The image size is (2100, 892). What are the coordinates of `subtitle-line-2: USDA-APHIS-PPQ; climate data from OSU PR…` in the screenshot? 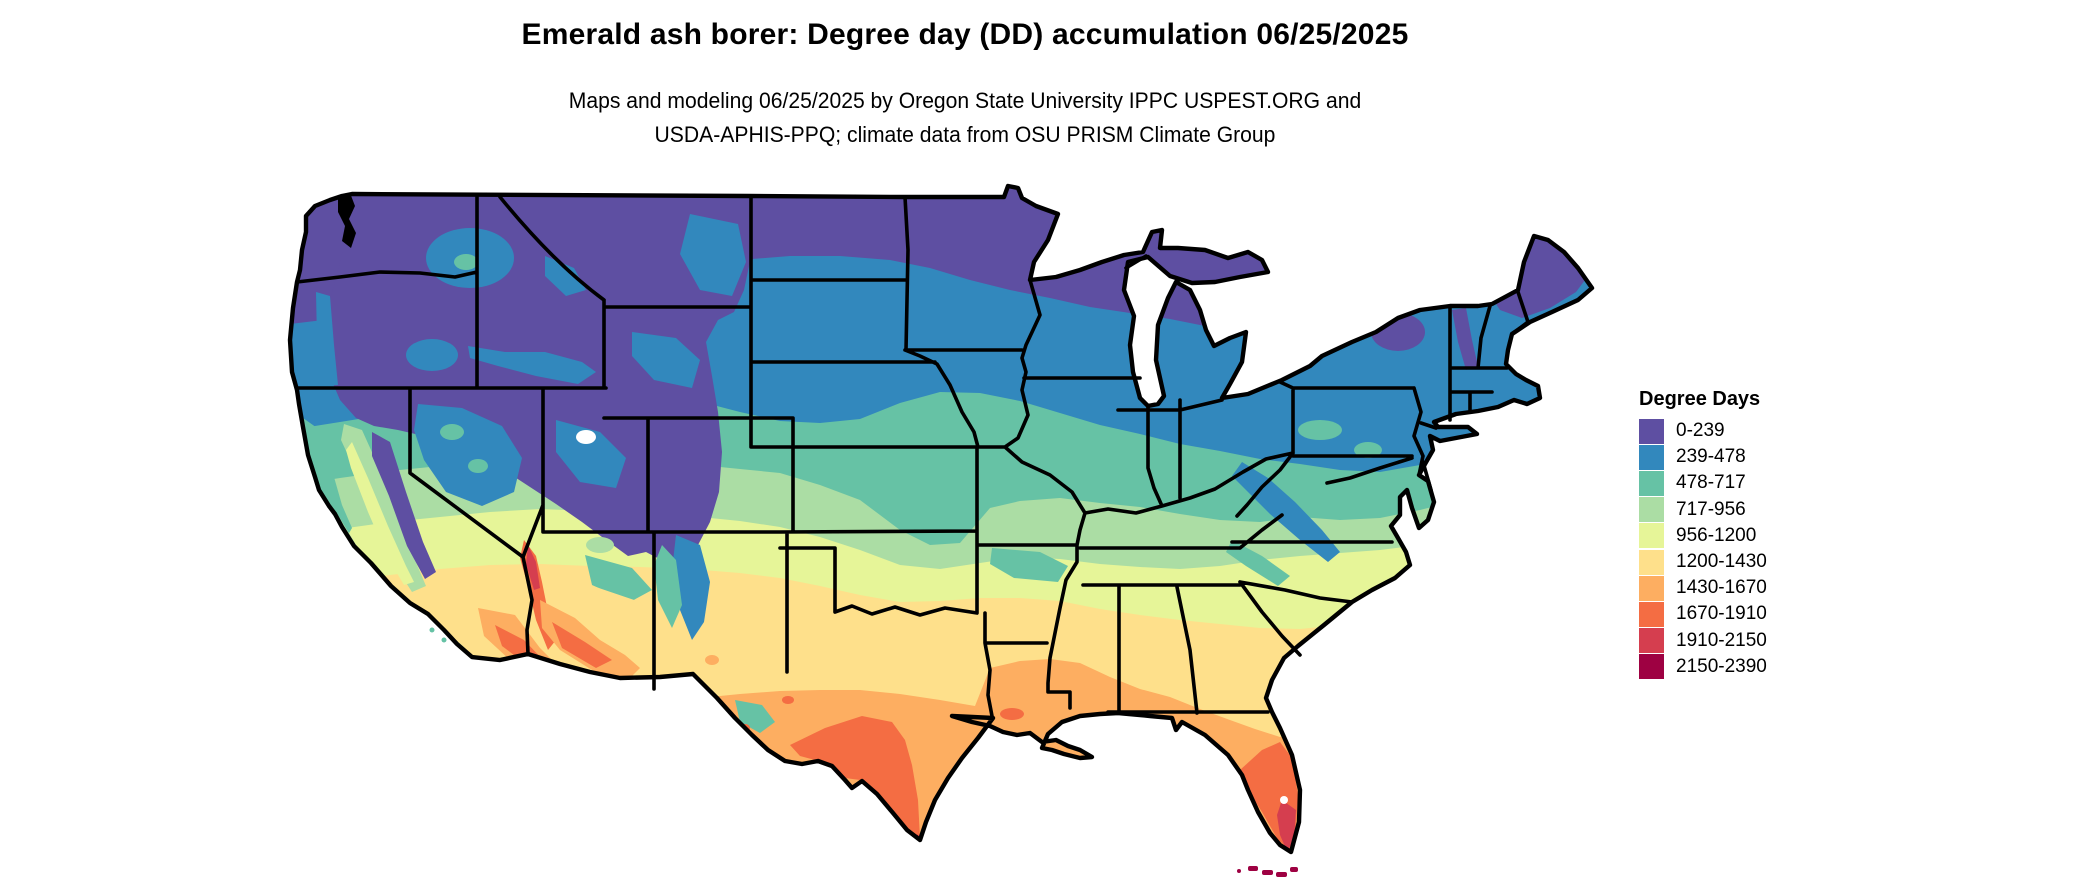 It's located at (965, 134).